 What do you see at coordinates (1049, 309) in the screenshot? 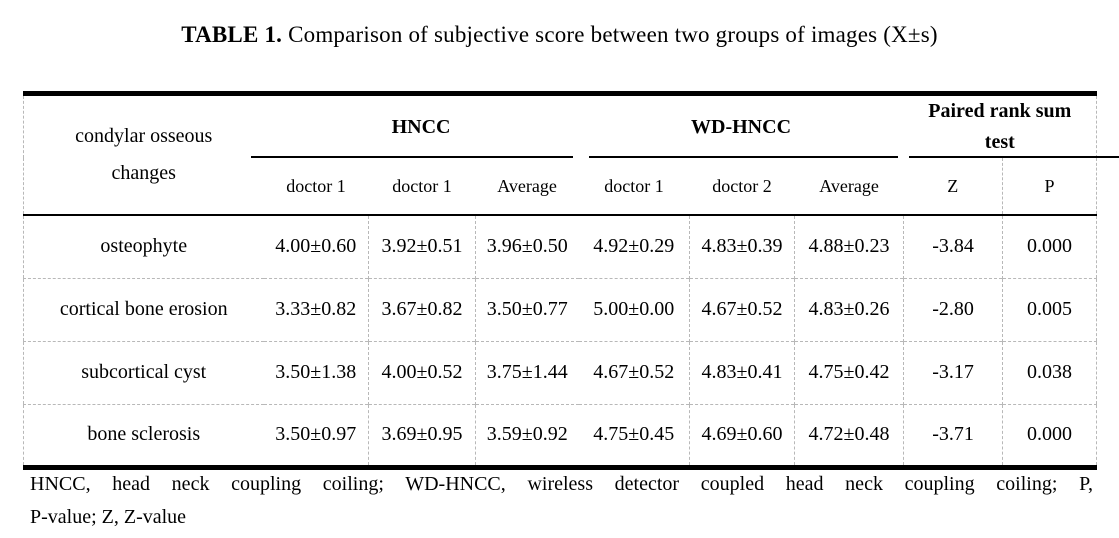
I see `p-value-cell: 0.005` at bounding box center [1049, 309].